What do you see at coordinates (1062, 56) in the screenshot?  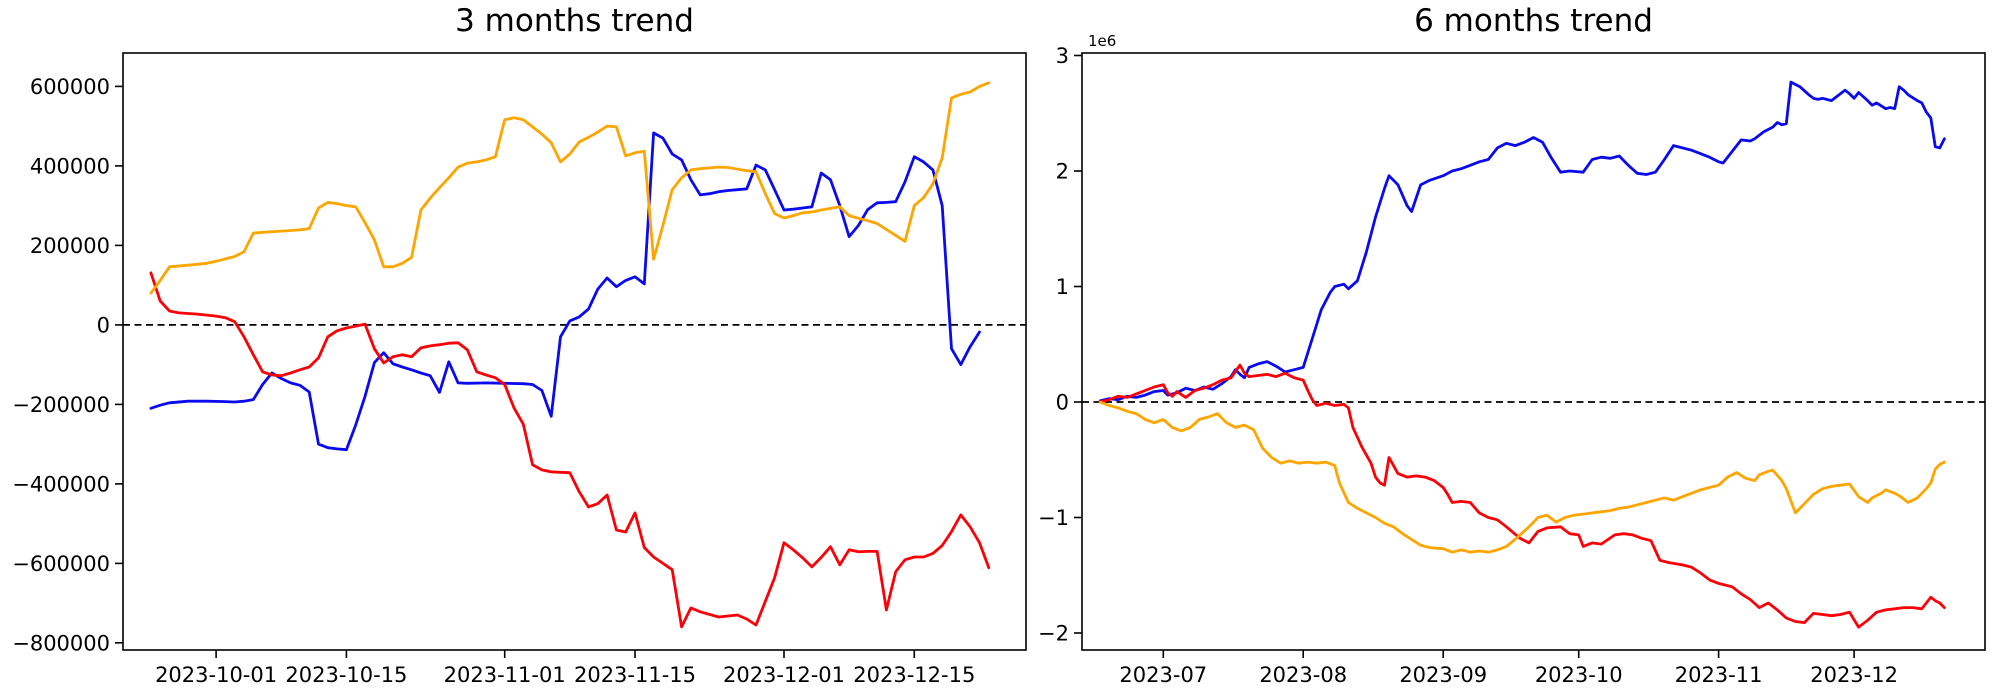 I see `y-tick-label: 3` at bounding box center [1062, 56].